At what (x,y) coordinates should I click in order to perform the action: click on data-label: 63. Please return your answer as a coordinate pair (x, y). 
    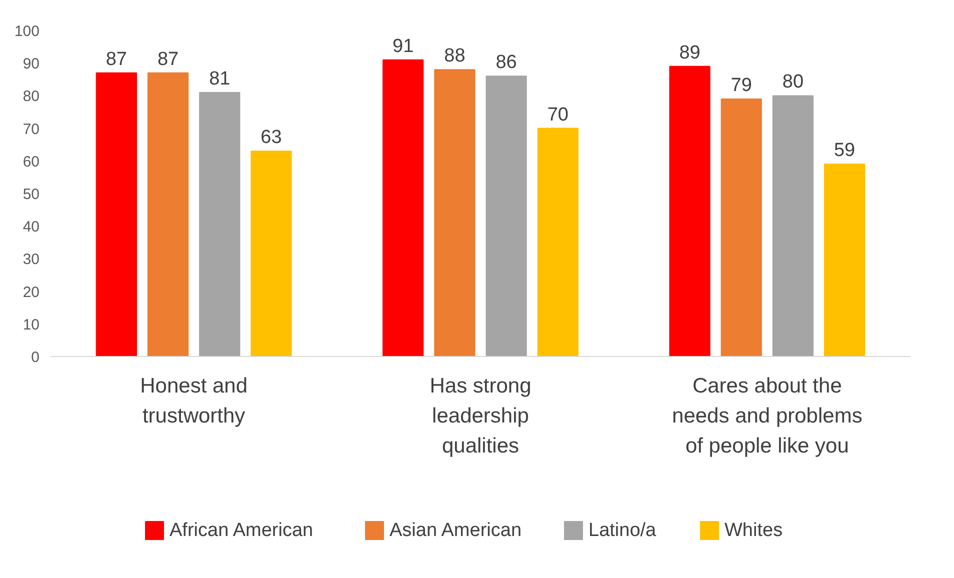
    Looking at the image, I should click on (271, 137).